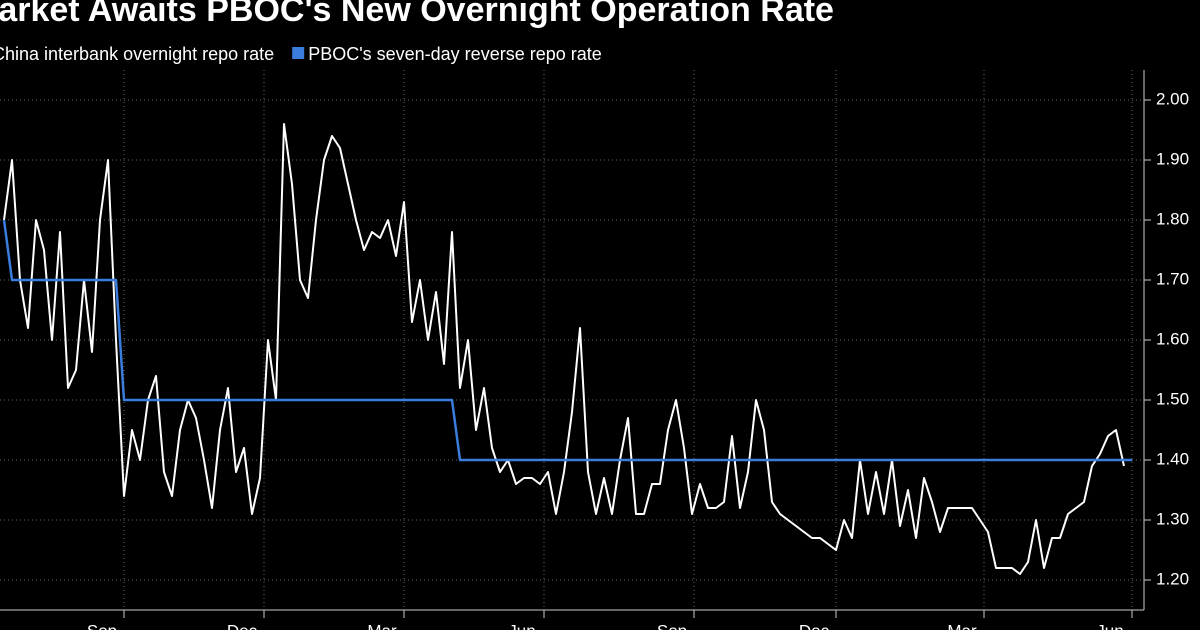  Describe the element at coordinates (1172, 578) in the screenshot. I see `y-tick-label: 1.20` at that location.